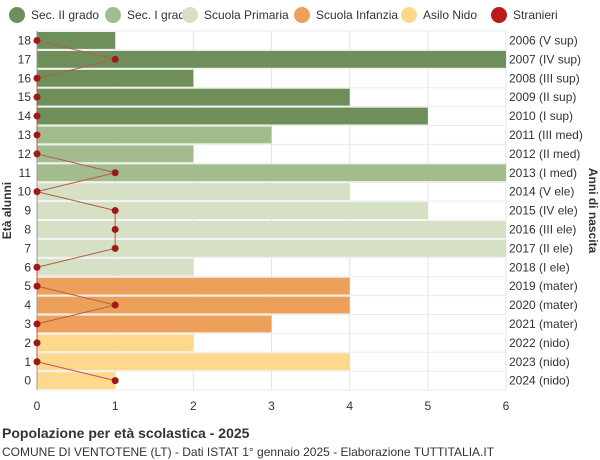 Image resolution: width=600 pixels, height=460 pixels. I want to click on y-tick-label-age-14: 14, so click(25, 116).